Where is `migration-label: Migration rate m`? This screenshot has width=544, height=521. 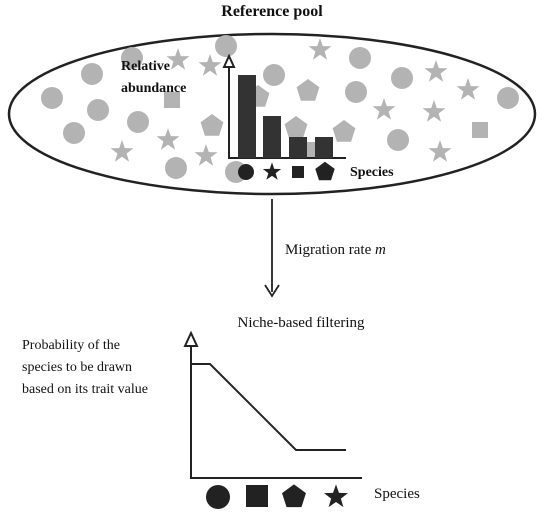 migration-label: Migration rate m is located at coordinates (335, 250).